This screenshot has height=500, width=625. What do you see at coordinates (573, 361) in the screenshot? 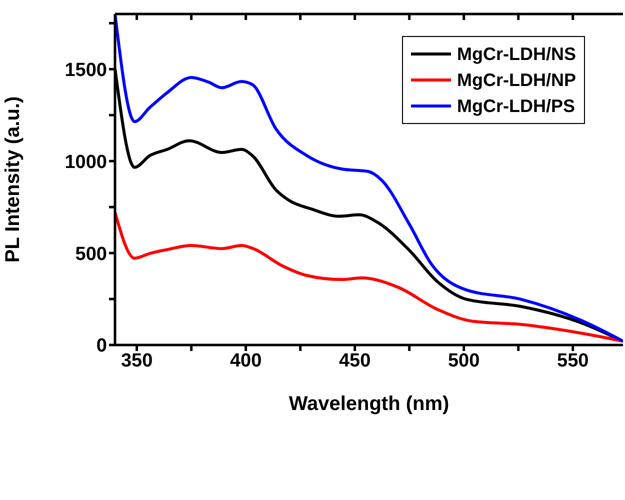
I see `x-tick-label: 550` at bounding box center [573, 361].